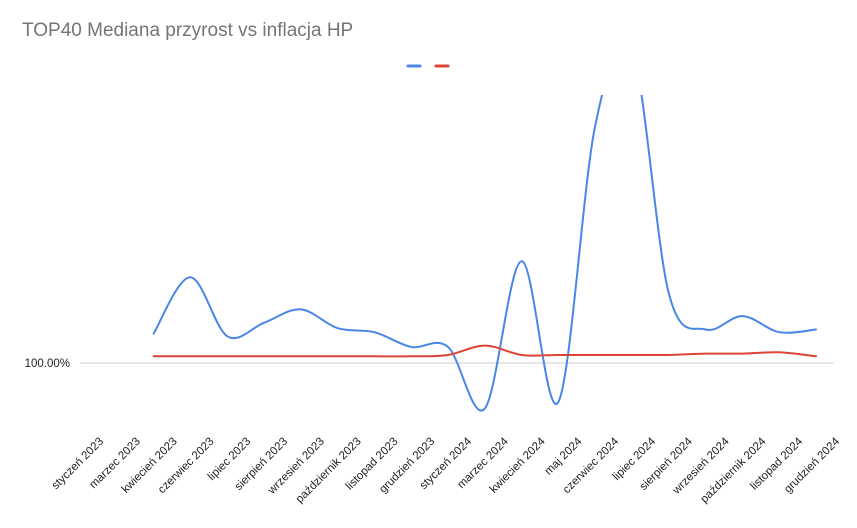 The image size is (857, 528). I want to click on x-tick-label: październik 2023, so click(329, 471).